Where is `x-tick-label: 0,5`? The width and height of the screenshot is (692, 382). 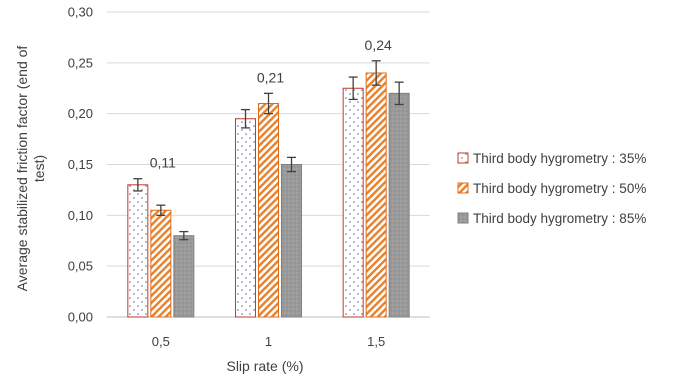 x-tick-label: 0,5 is located at coordinates (161, 341).